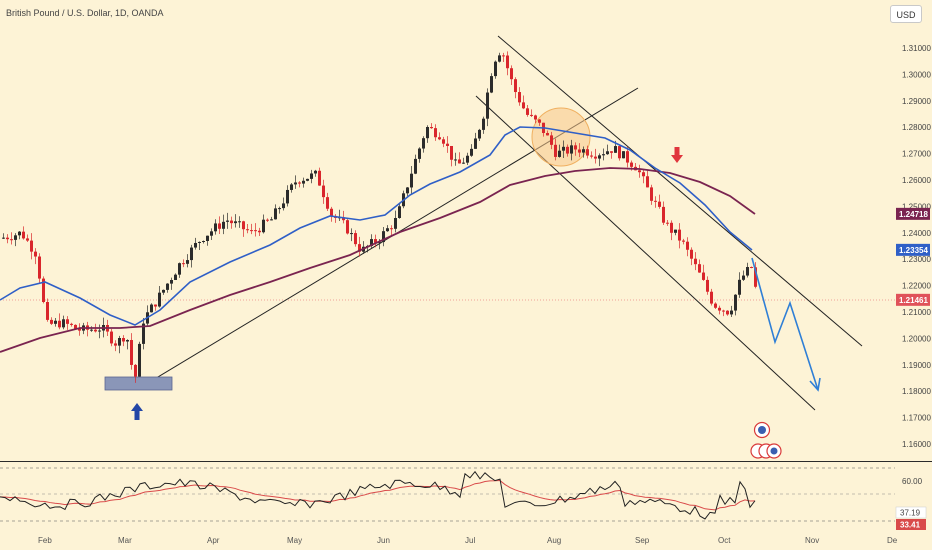 The width and height of the screenshot is (932, 550). Describe the element at coordinates (85, 13) in the screenshot. I see `symbol-title: British Pound / U.S. Dollar, 1D, OANDA` at that location.